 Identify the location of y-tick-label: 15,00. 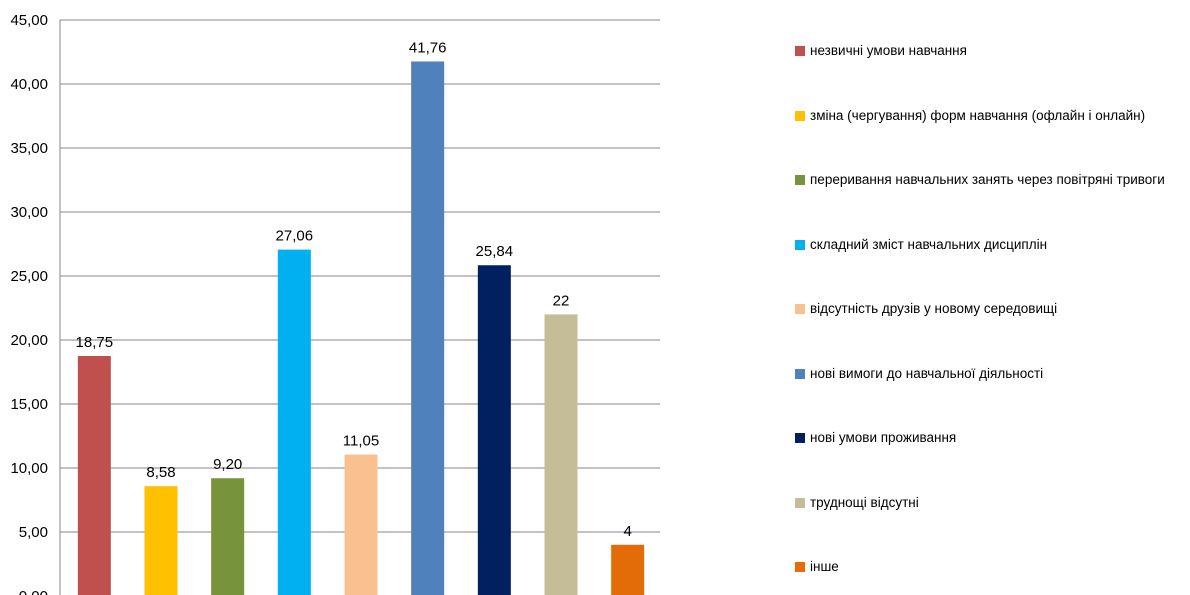
(29, 404).